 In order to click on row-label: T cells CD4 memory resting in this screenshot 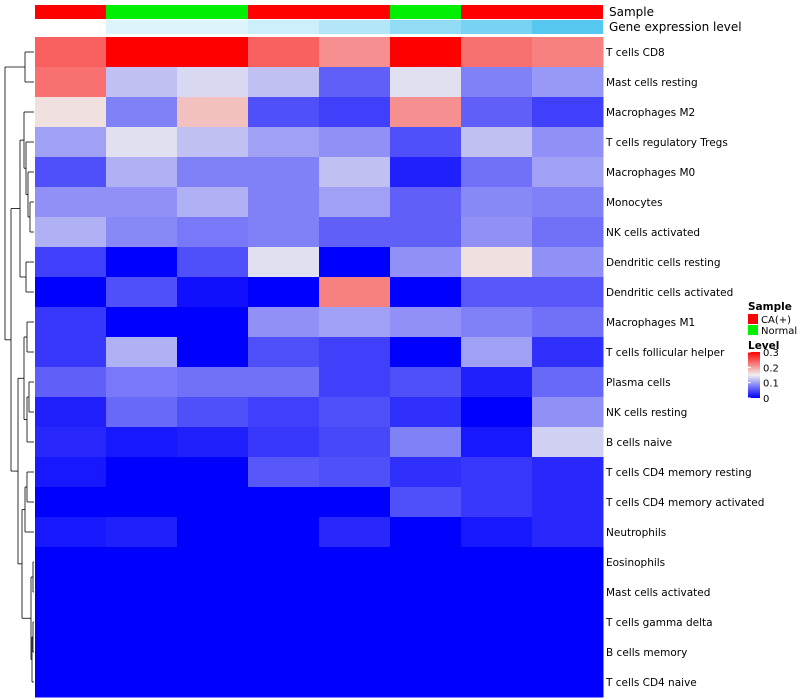, I will do `click(678, 473)`.